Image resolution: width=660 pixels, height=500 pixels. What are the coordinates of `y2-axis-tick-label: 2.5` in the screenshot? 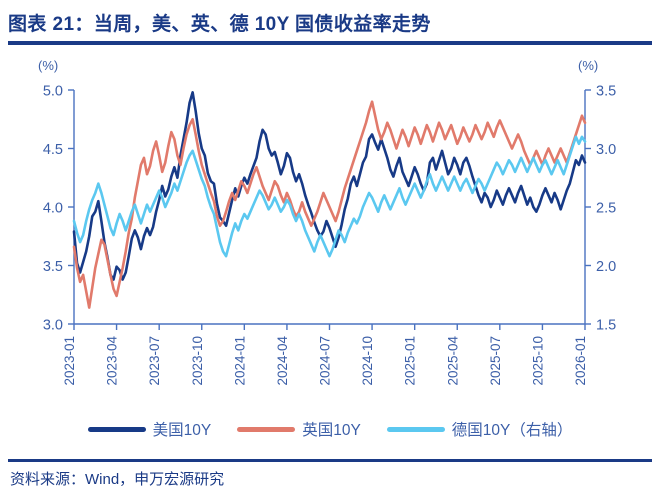 It's located at (606, 209).